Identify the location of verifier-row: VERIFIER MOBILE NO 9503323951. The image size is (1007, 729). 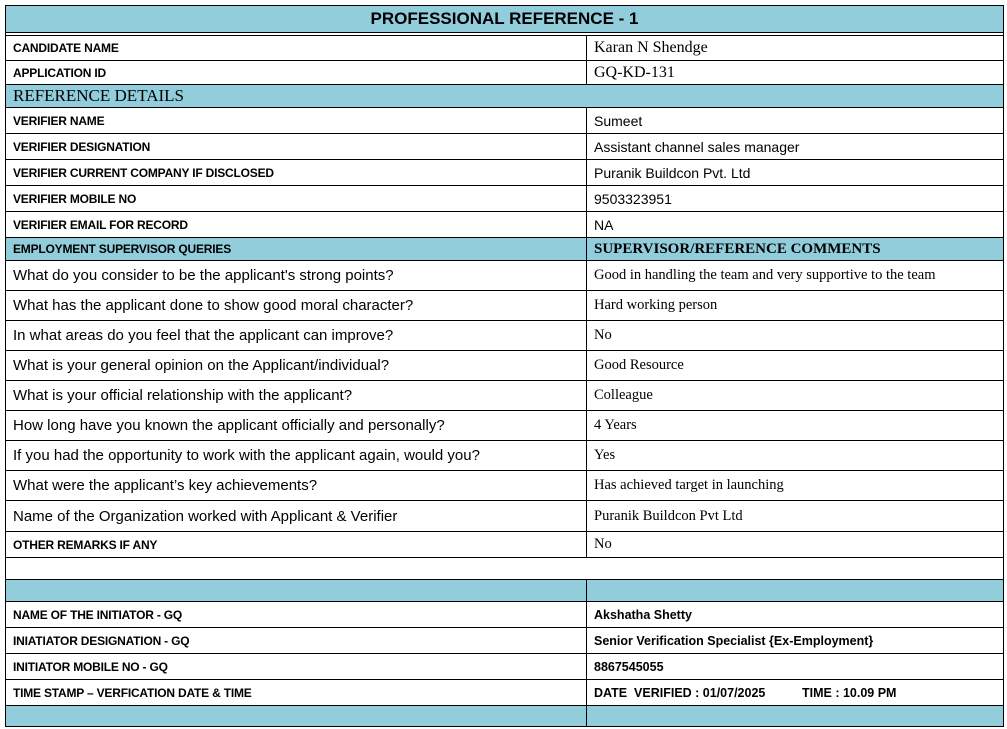
(505, 198).